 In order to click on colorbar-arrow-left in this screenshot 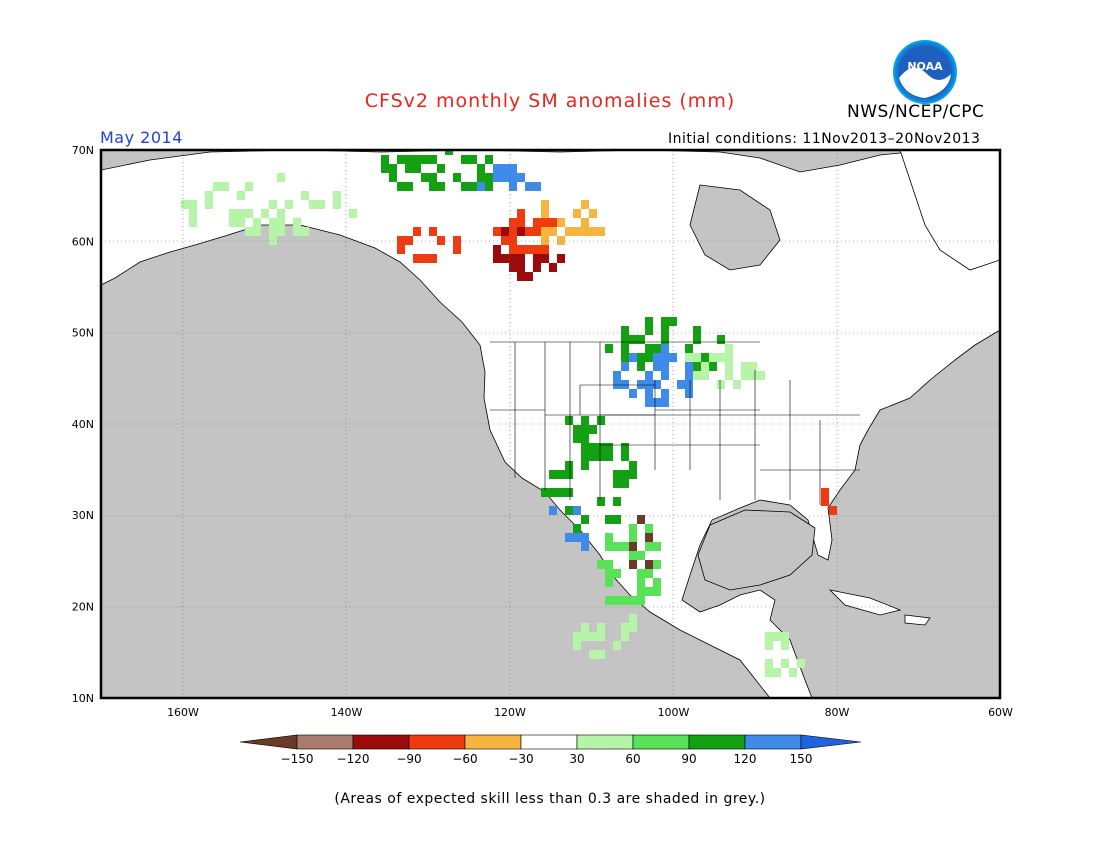, I will do `click(268, 742)`.